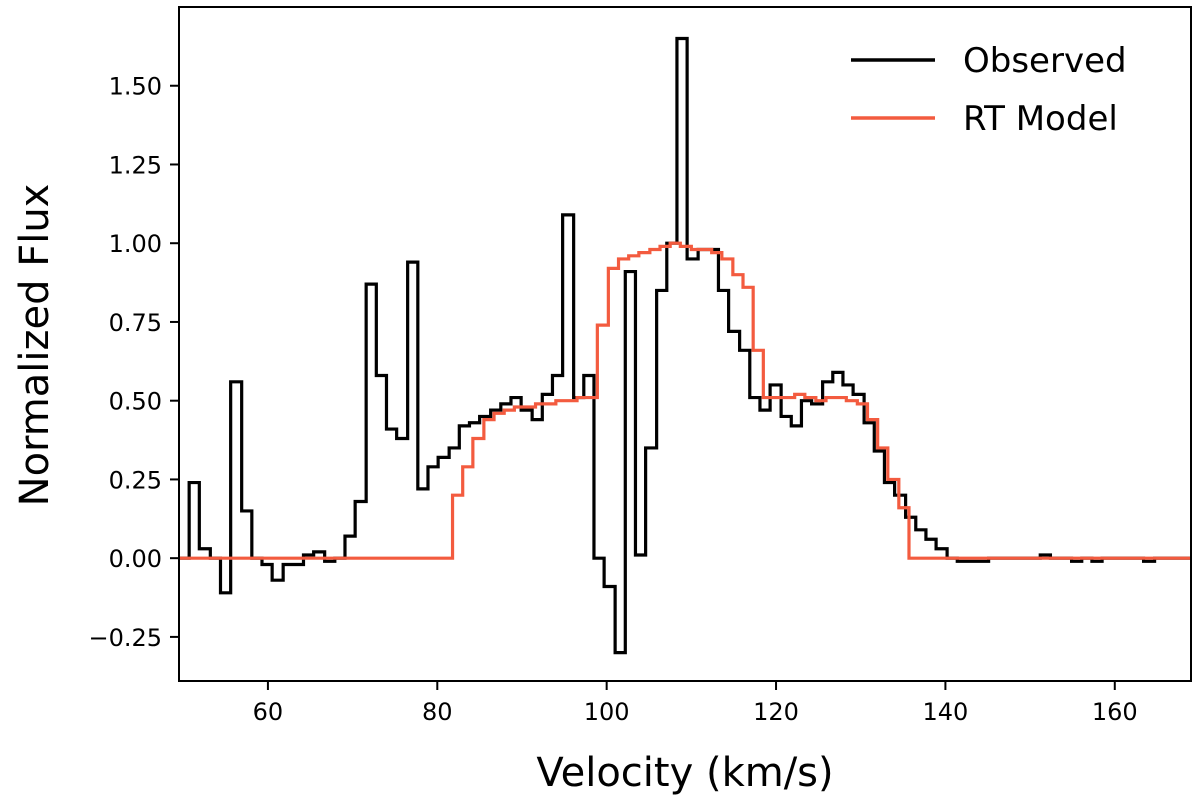  Describe the element at coordinates (135, 480) in the screenshot. I see `y-tick-label-2: 0.25` at that location.